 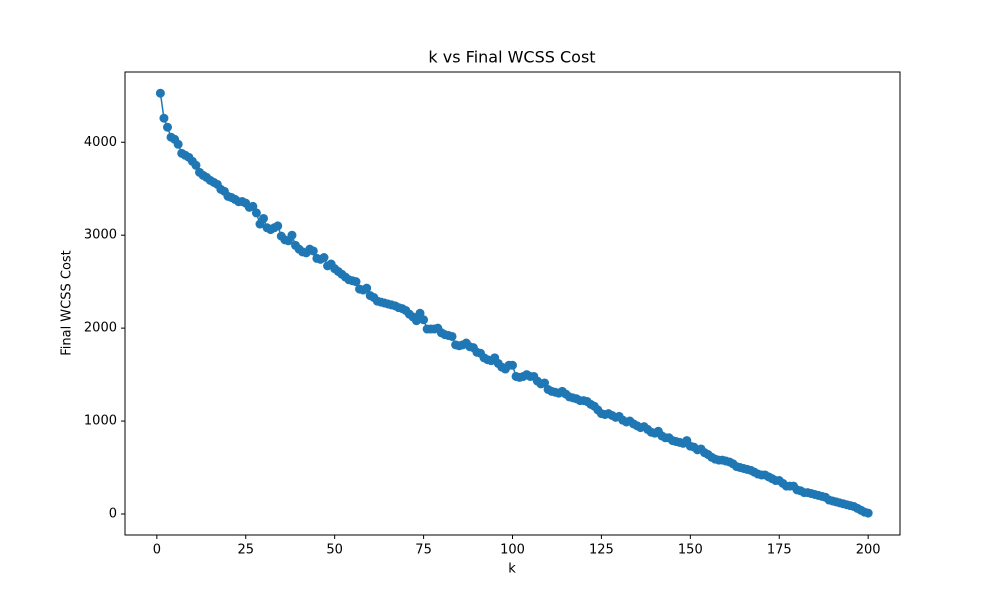 What do you see at coordinates (100, 421) in the screenshot?
I see `y-tick-label: 1000` at bounding box center [100, 421].